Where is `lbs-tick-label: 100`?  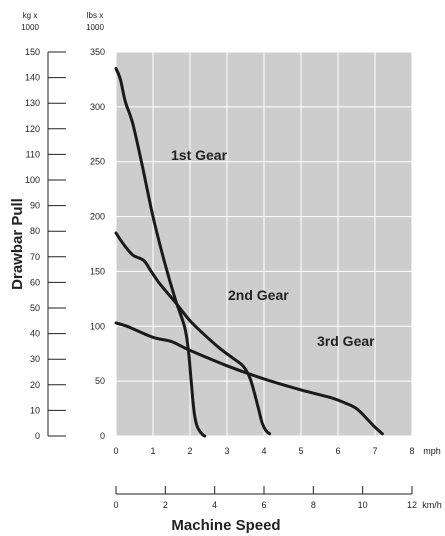
lbs-tick-label: 100 is located at coordinates (97, 326).